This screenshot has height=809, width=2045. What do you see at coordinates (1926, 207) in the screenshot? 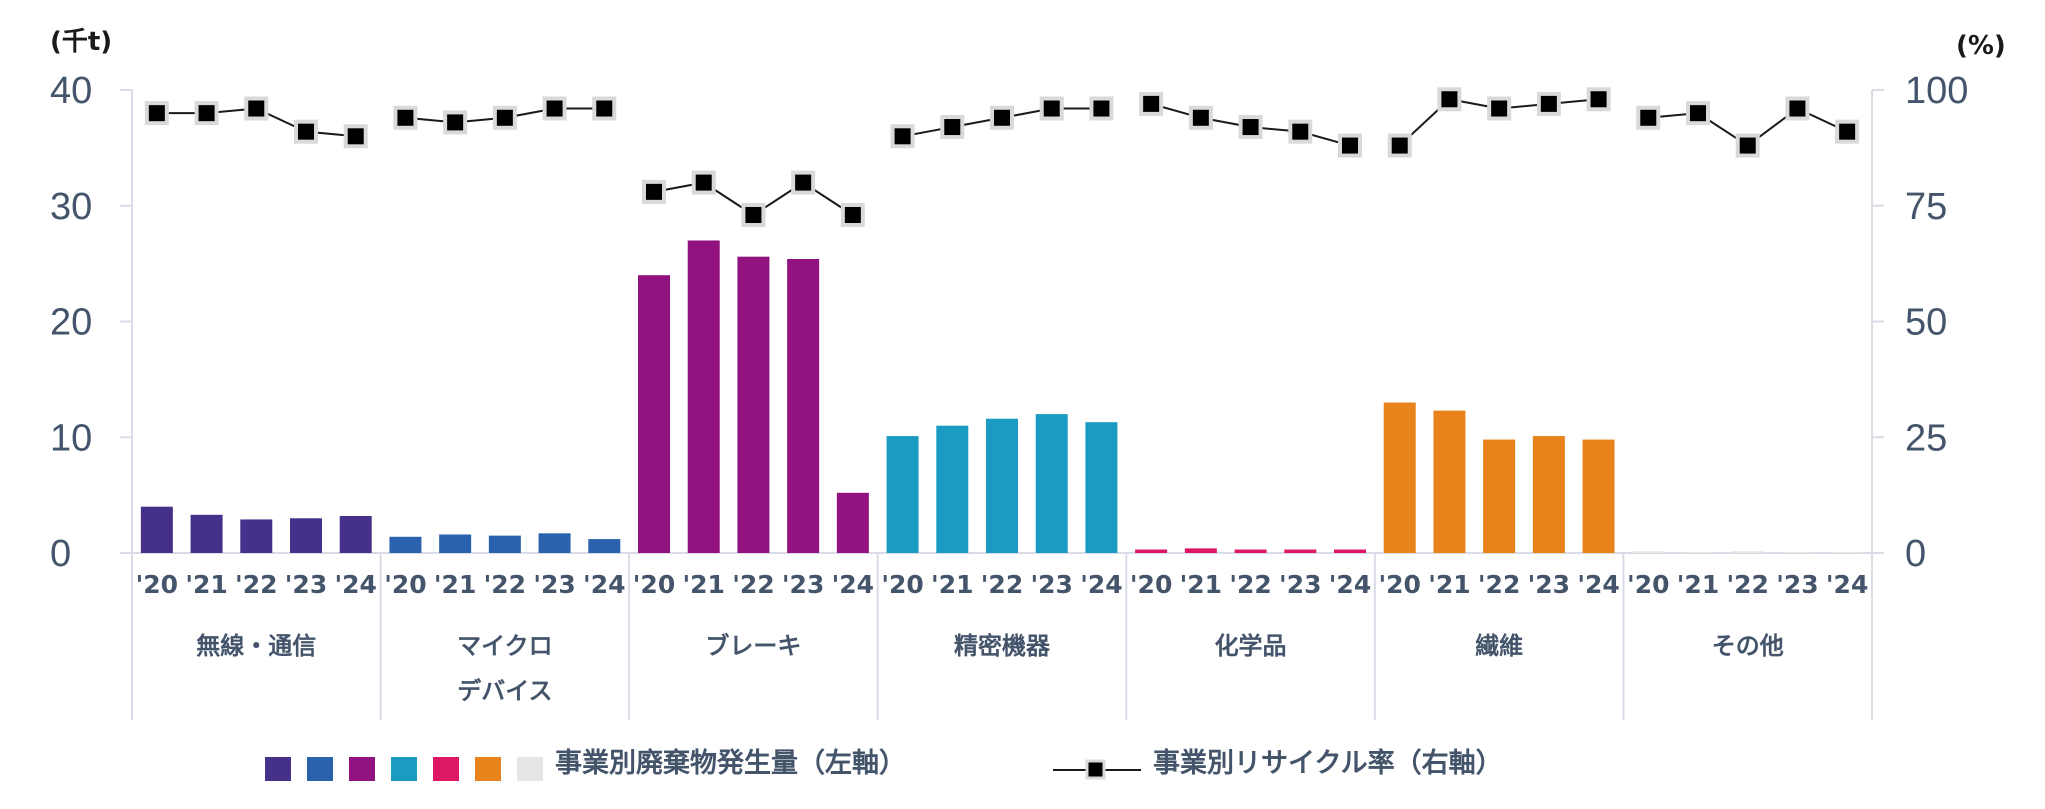
I see `right-tick-label: 75` at bounding box center [1926, 207].